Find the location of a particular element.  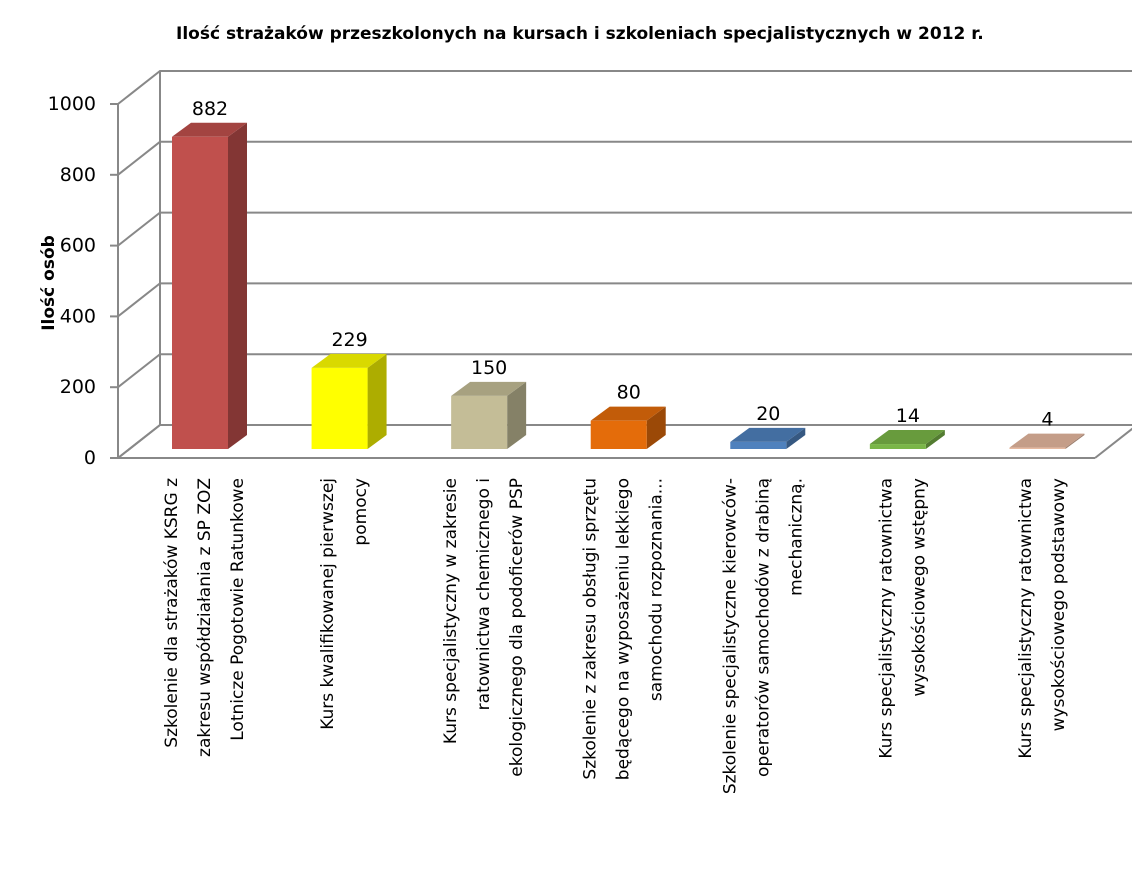

data-label: 80 is located at coordinates (629, 393).